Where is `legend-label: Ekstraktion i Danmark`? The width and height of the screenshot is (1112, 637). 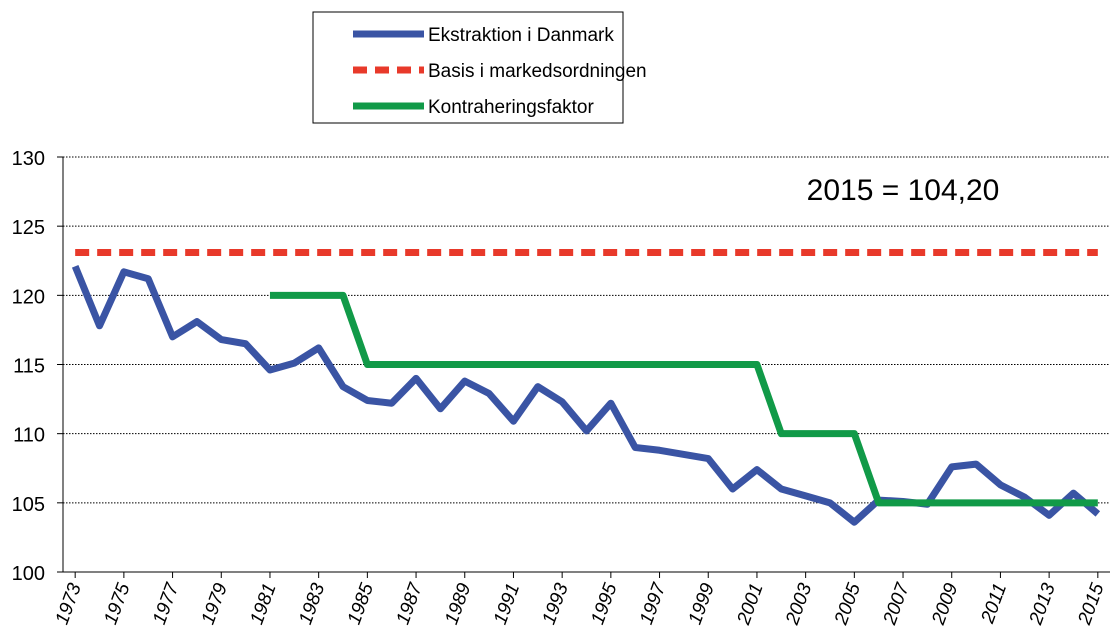 legend-label: Ekstraktion i Danmark is located at coordinates (521, 35).